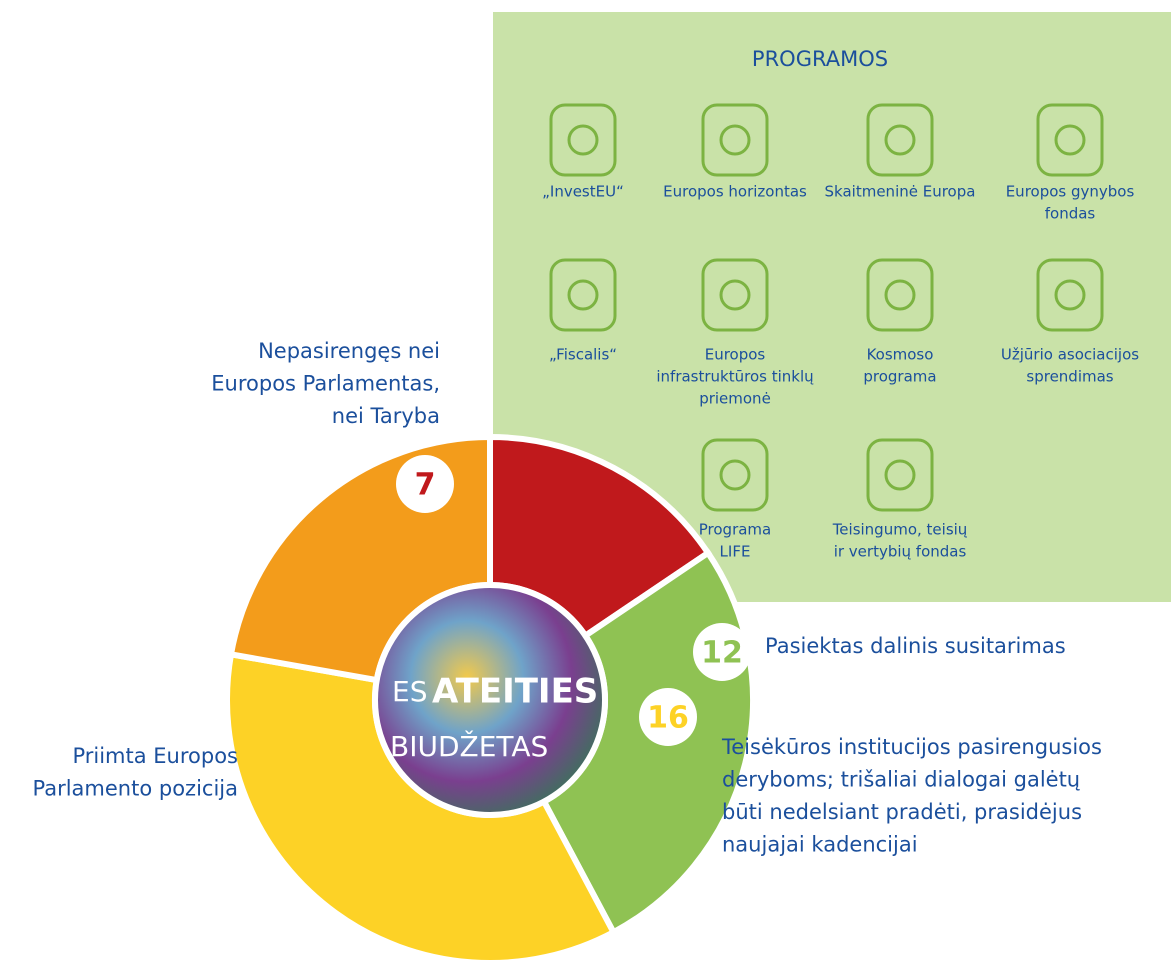 This screenshot has width=1171, height=971. Describe the element at coordinates (900, 530) in the screenshot. I see `program-label: Teisingumo, teisių` at that location.